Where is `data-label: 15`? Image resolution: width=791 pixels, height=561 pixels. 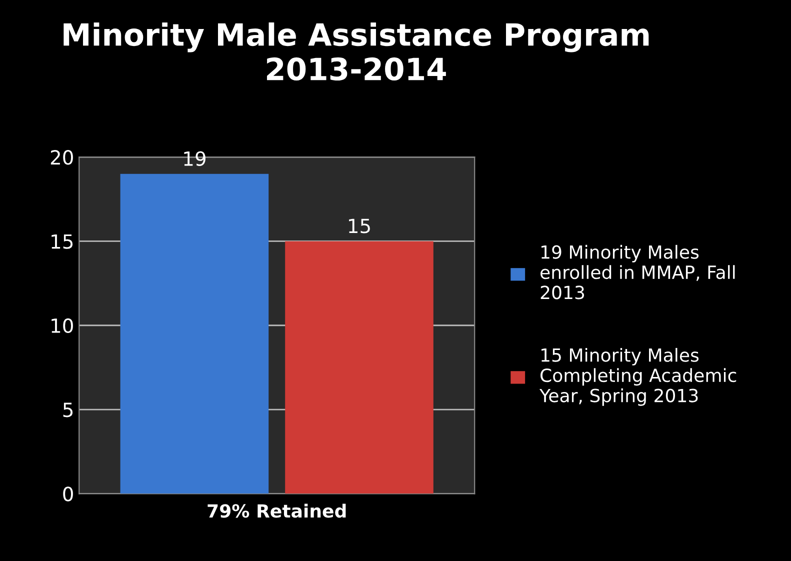
data-label: 15 is located at coordinates (359, 226).